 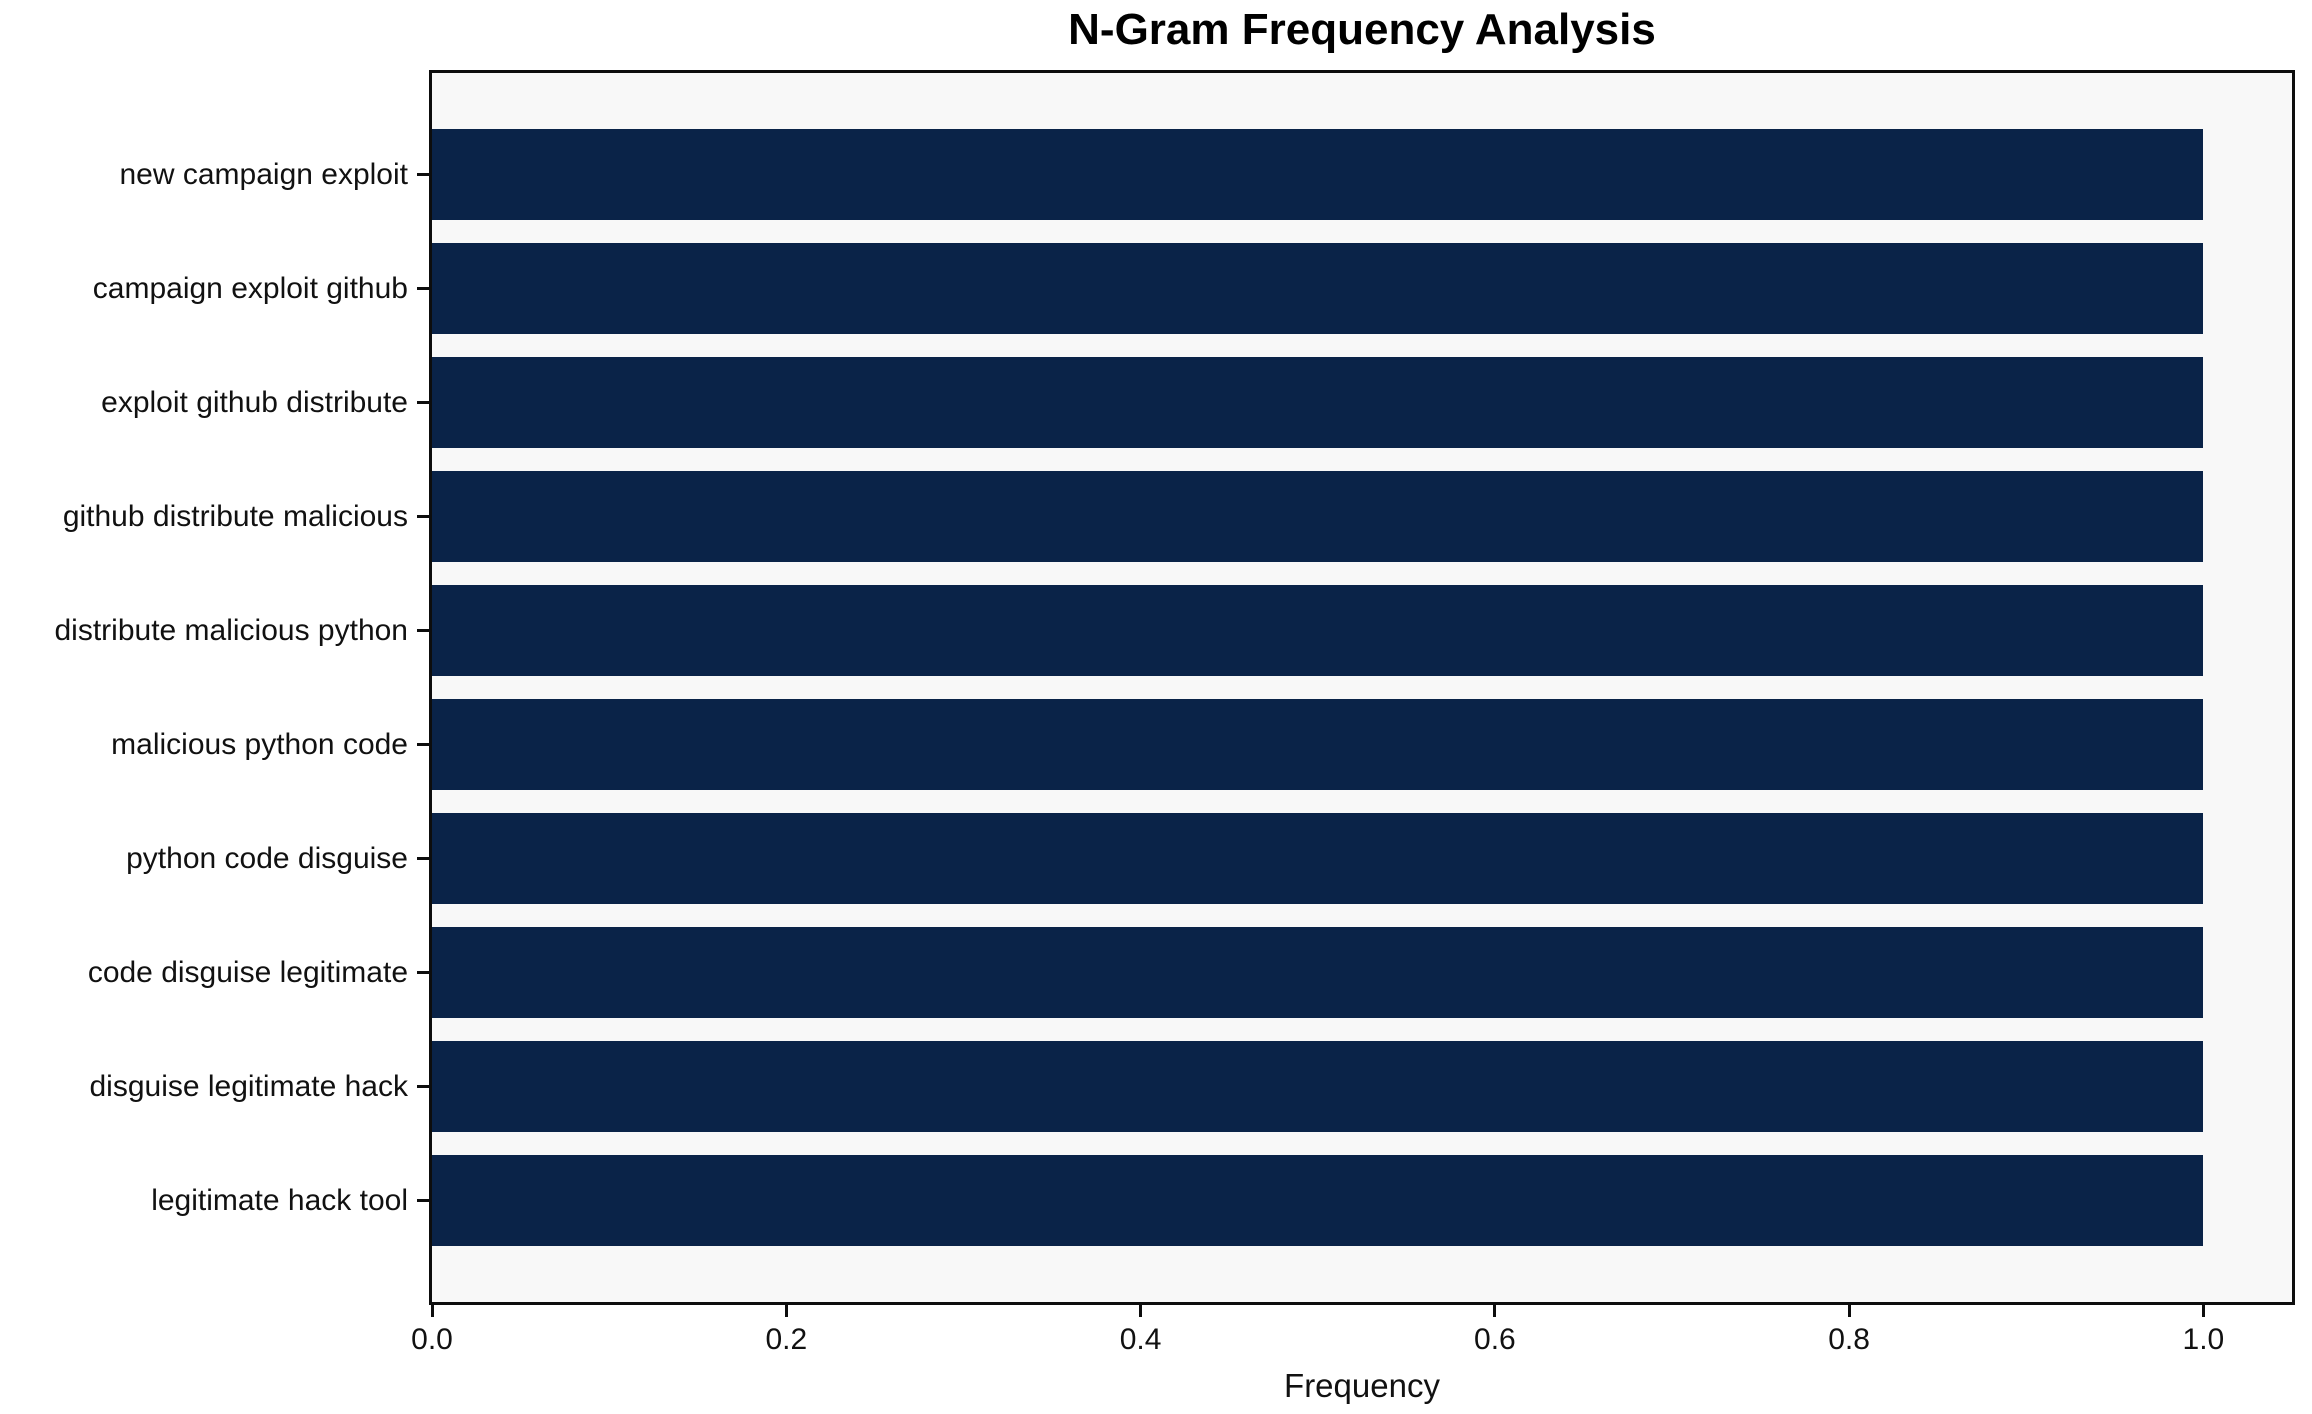 I want to click on x-tick-label: 1.0, so click(x=2203, y=1339).